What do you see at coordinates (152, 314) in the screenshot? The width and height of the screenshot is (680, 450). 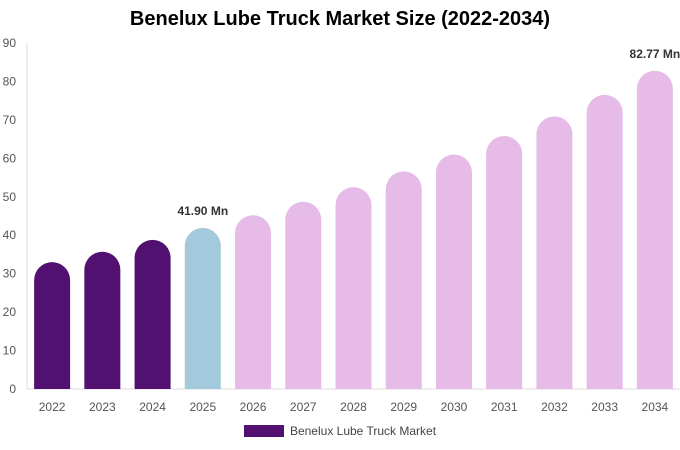 I see `bar-2024` at bounding box center [152, 314].